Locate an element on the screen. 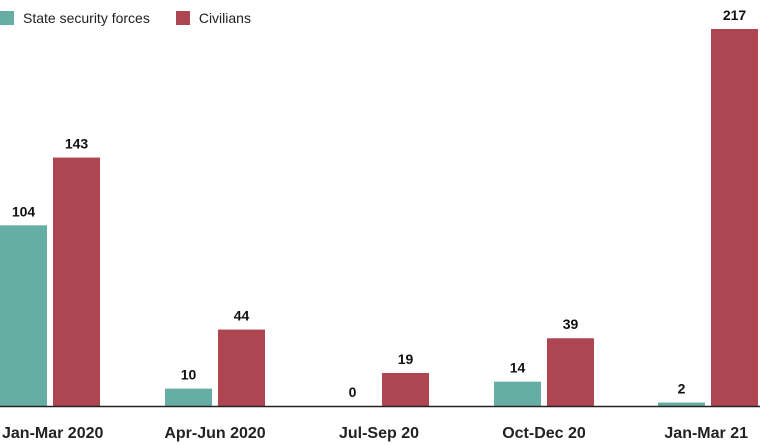  category-label-jan-mar-2020: Jan-Mar 2020 is located at coordinates (52, 433).